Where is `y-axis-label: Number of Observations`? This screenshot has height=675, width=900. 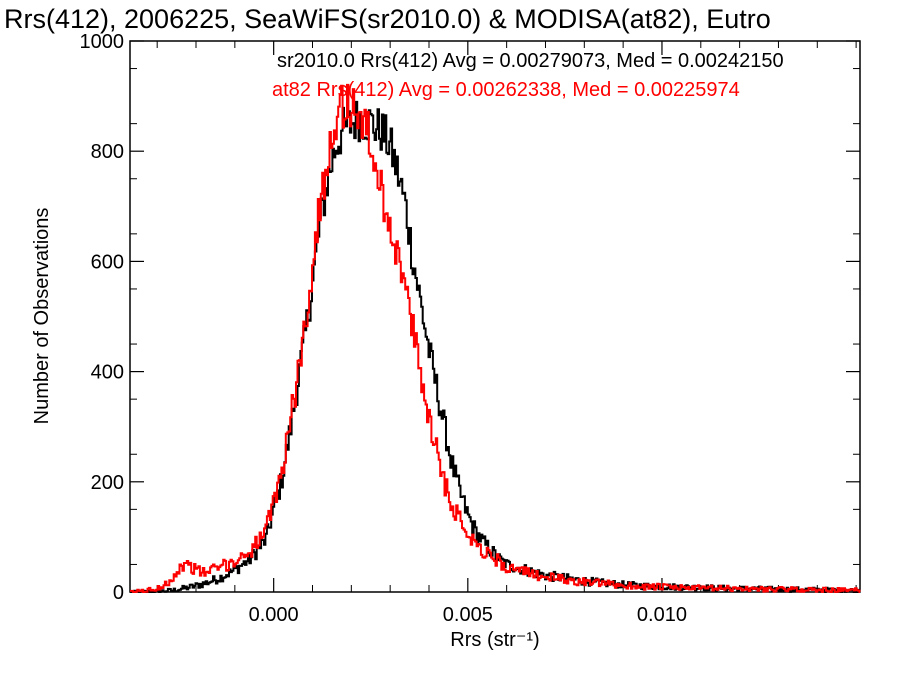
y-axis-label: Number of Observations is located at coordinates (42, 316).